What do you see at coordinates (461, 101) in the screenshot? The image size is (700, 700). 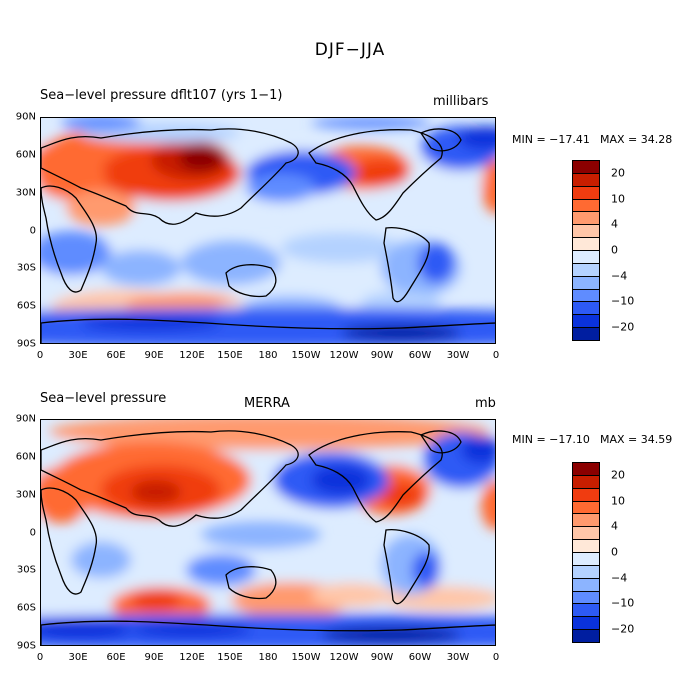 I see `panel-1-units: millibars` at bounding box center [461, 101].